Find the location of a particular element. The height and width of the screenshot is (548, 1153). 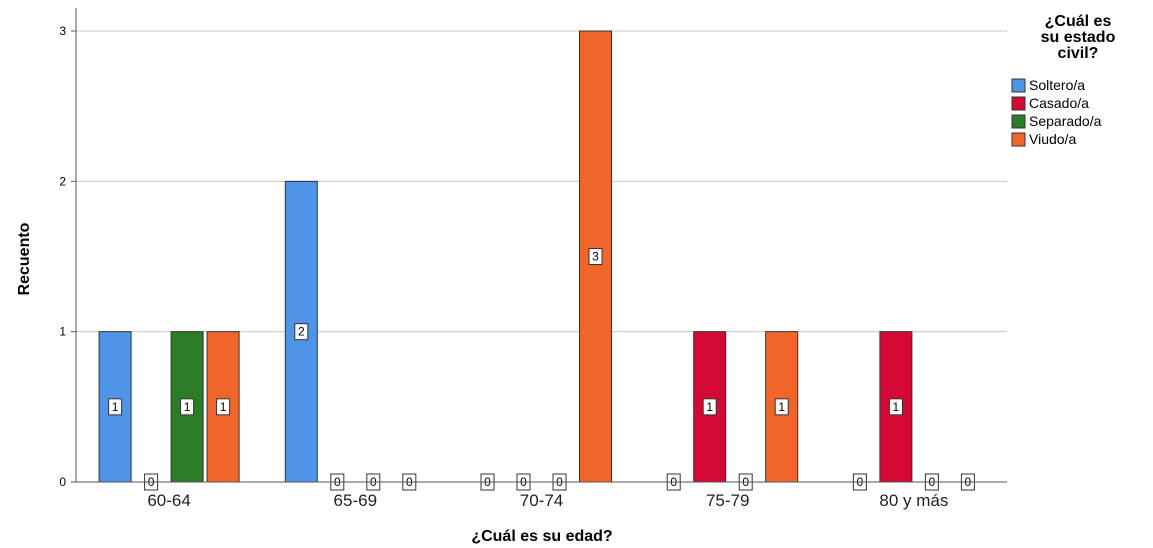

data-label-1-0: 2 is located at coordinates (301, 332).